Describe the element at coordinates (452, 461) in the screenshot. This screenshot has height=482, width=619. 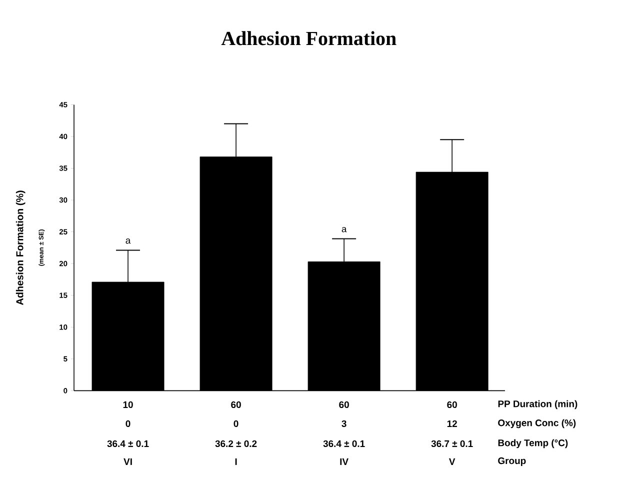
I see `x-tick-label: V` at that location.